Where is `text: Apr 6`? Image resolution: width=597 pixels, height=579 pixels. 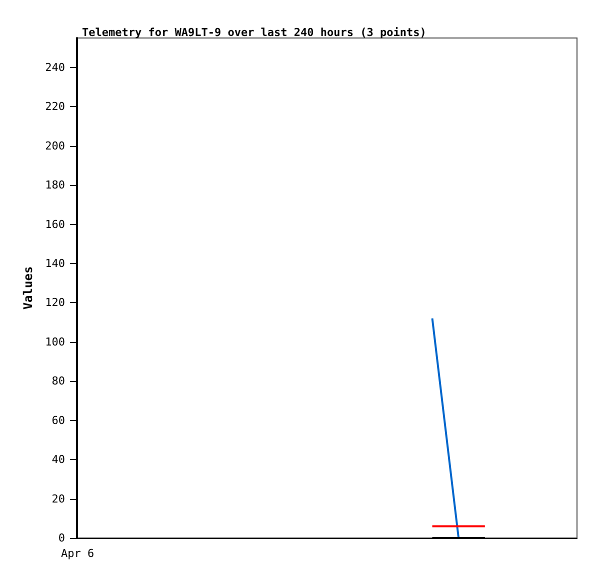 text: Apr 6 is located at coordinates (77, 553).